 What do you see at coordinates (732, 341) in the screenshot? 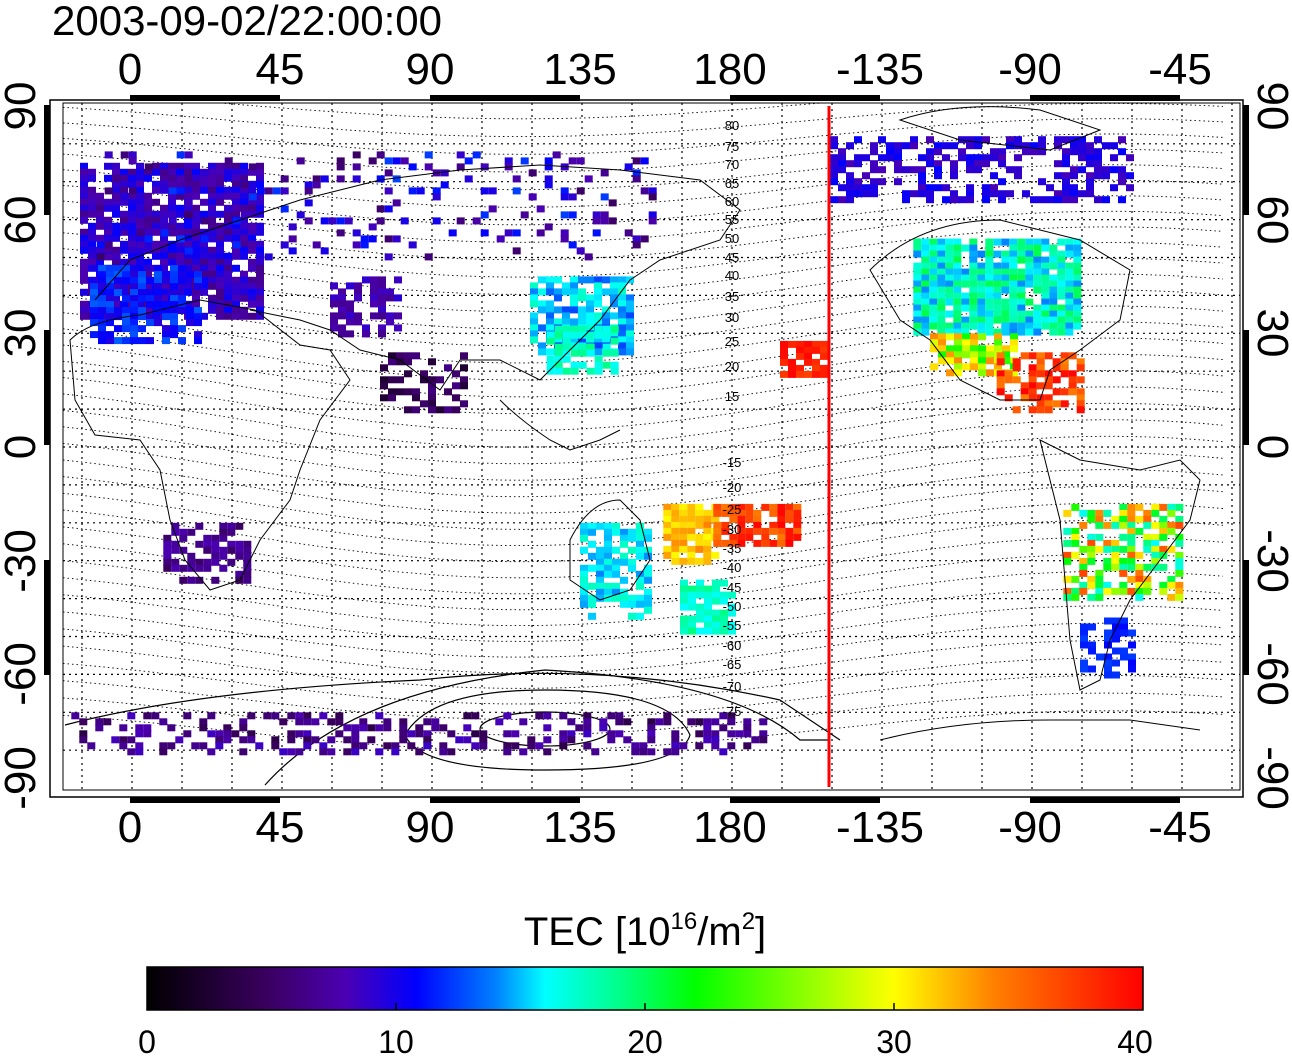
I see `contour-label: 25` at bounding box center [732, 341].